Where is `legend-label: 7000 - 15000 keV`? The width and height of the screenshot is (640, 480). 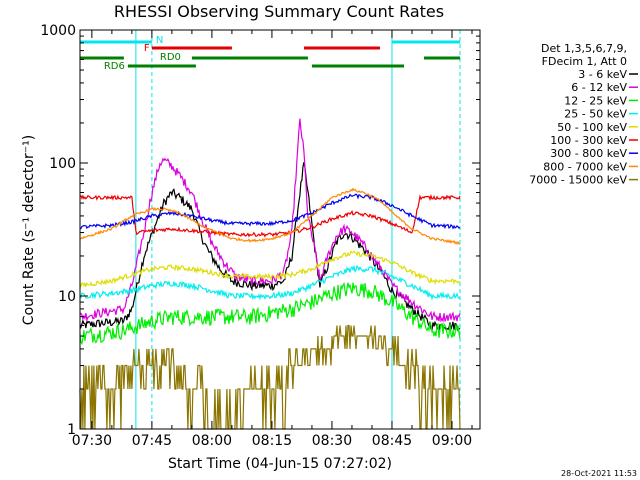
legend-label: 7000 - 15000 keV is located at coordinates (578, 180).